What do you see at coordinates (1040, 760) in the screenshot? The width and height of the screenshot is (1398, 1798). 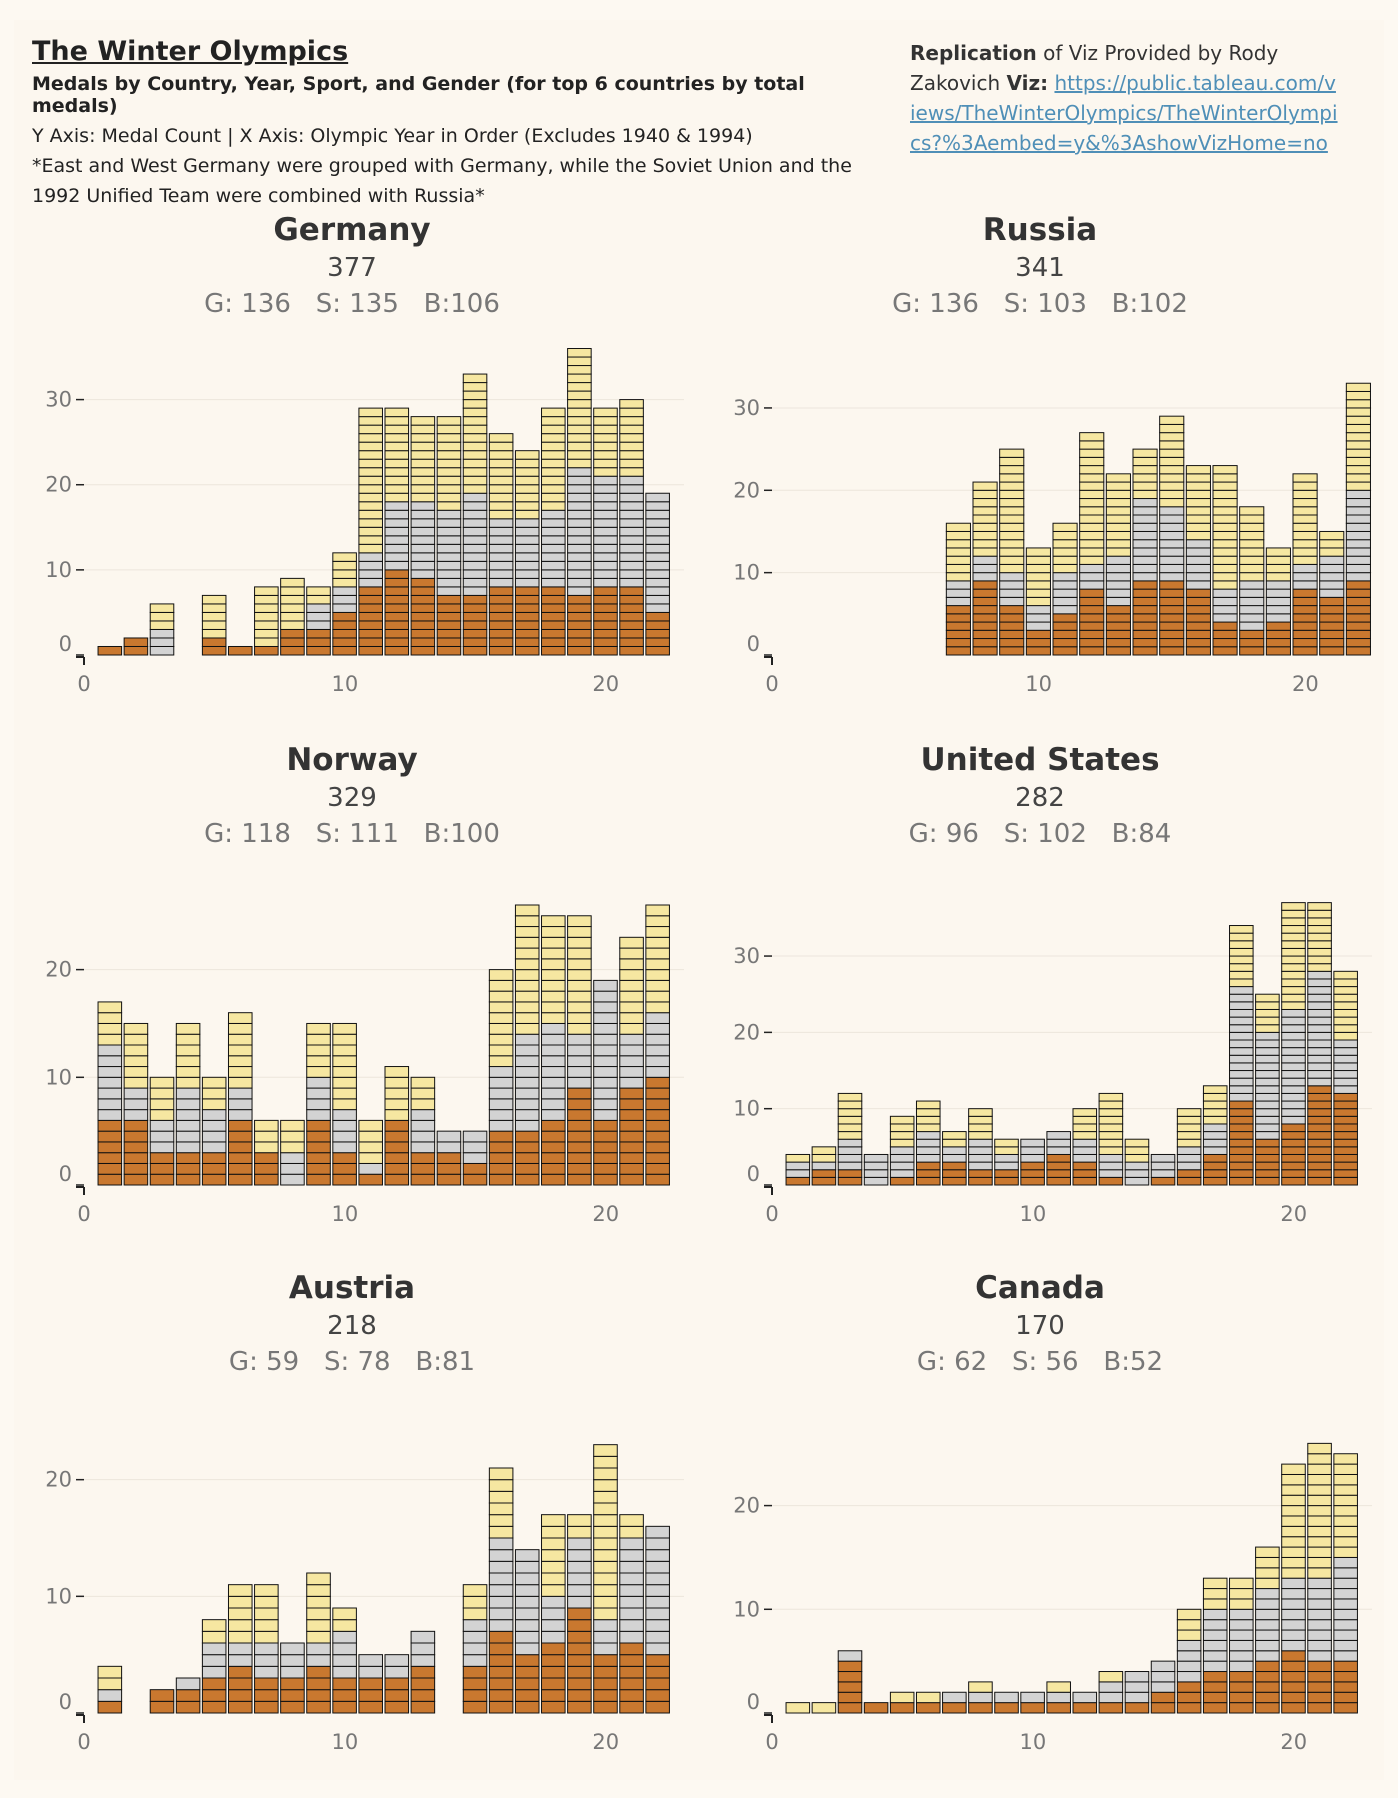 I see `country-name: United States` at bounding box center [1040, 760].